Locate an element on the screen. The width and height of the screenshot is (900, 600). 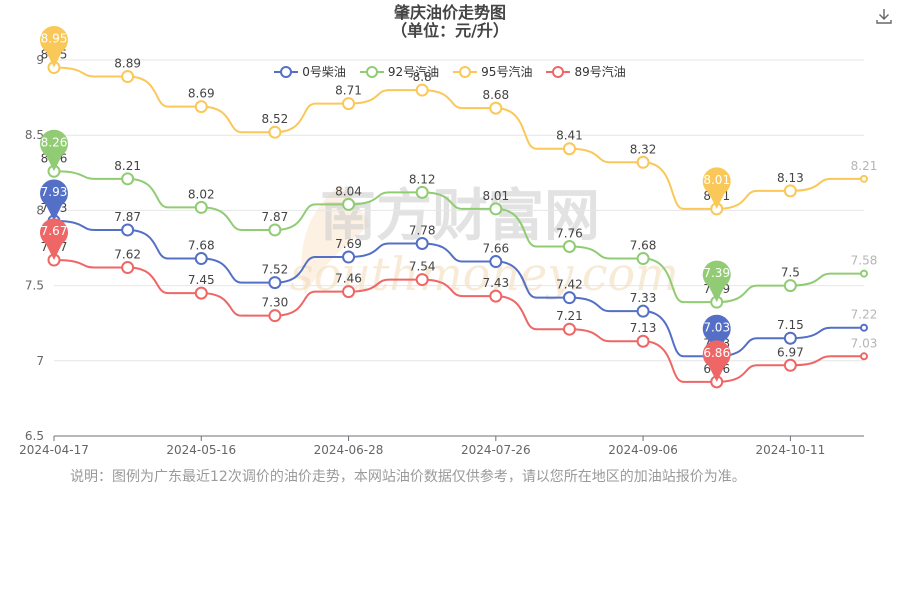
data-label: 7.43 is located at coordinates (495, 283).